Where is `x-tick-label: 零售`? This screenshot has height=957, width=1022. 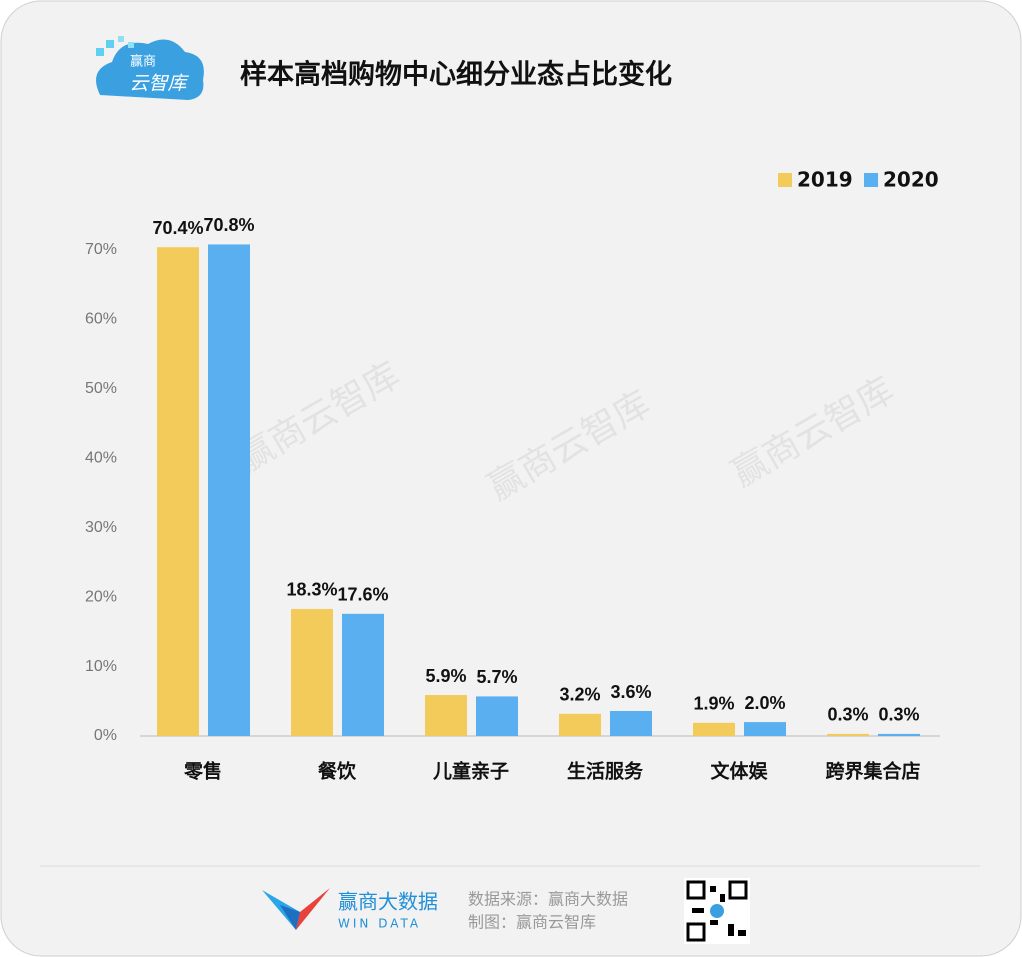
x-tick-label: 零售 is located at coordinates (202, 771).